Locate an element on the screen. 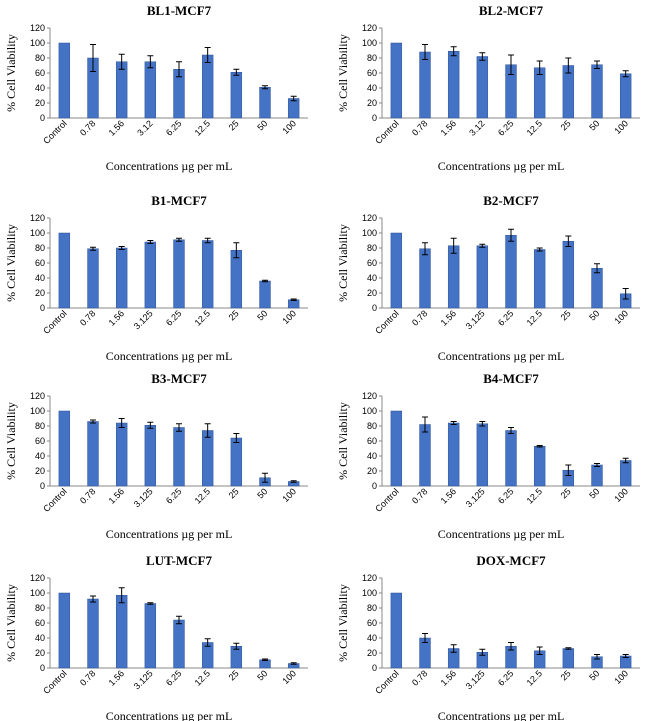 This screenshot has height=721, width=661. chart-title: B3-MCF7 is located at coordinates (179, 378).